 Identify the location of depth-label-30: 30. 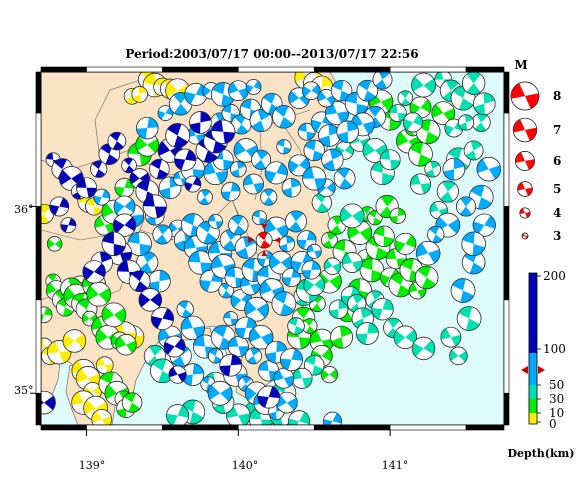
(556, 399).